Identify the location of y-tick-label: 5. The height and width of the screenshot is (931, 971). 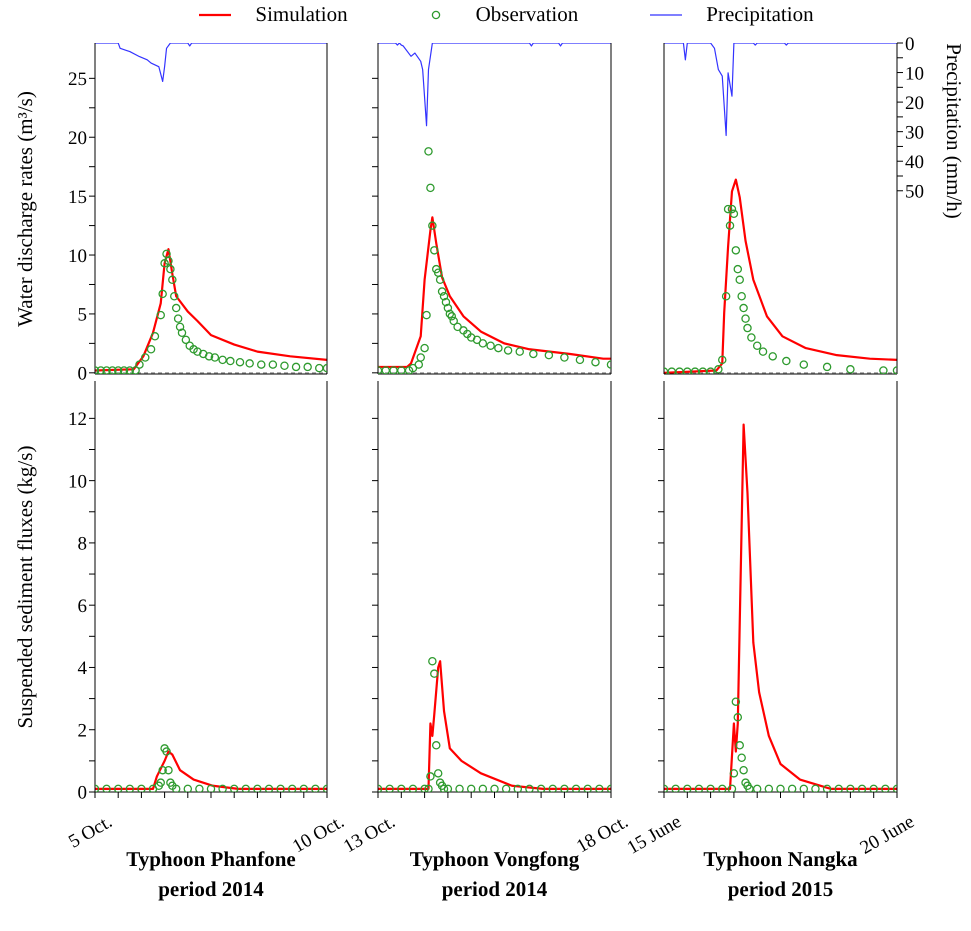
(82, 315).